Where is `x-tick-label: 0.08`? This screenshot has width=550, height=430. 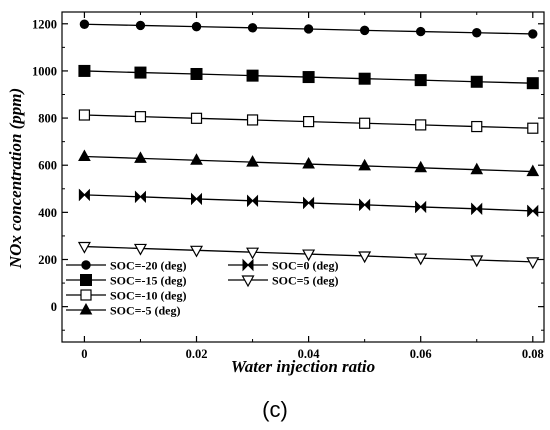
x-tick-label: 0.08 is located at coordinates (533, 354).